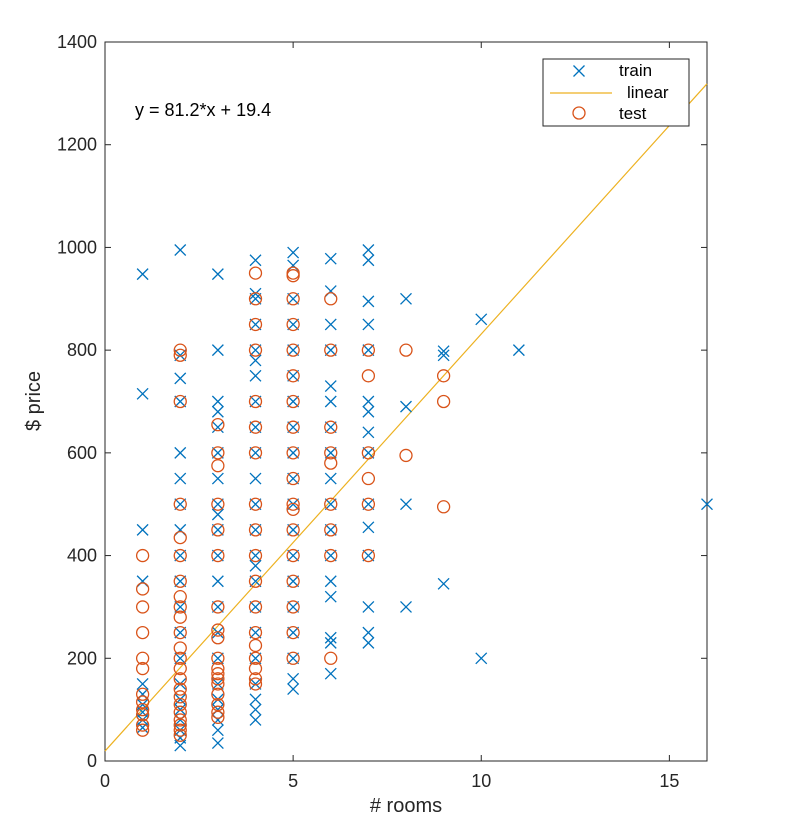  Describe the element at coordinates (203, 110) in the screenshot. I see `fit-equation-annotation: y = 81.2*x + 19.4` at that location.